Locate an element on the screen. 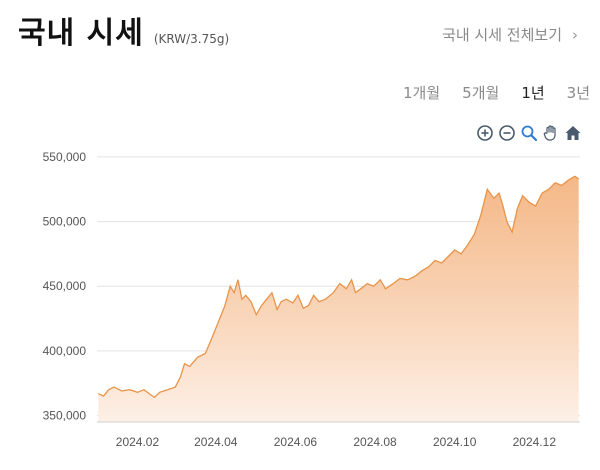 Image resolution: width=600 pixels, height=470 pixels. y-tick-label: 500,000 is located at coordinates (65, 222).